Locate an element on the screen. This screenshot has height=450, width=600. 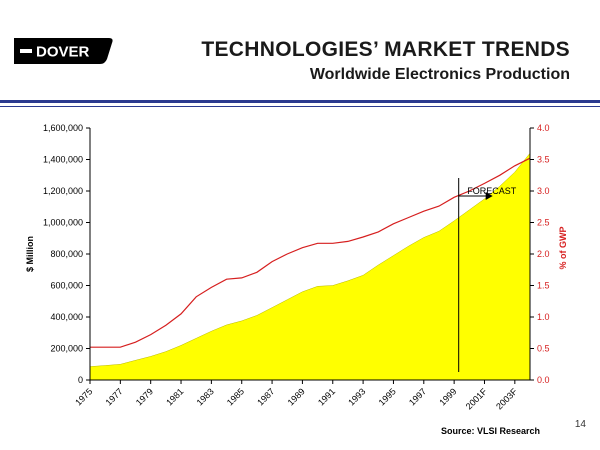
y2-tick-label: 4.0 is located at coordinates (543, 128).